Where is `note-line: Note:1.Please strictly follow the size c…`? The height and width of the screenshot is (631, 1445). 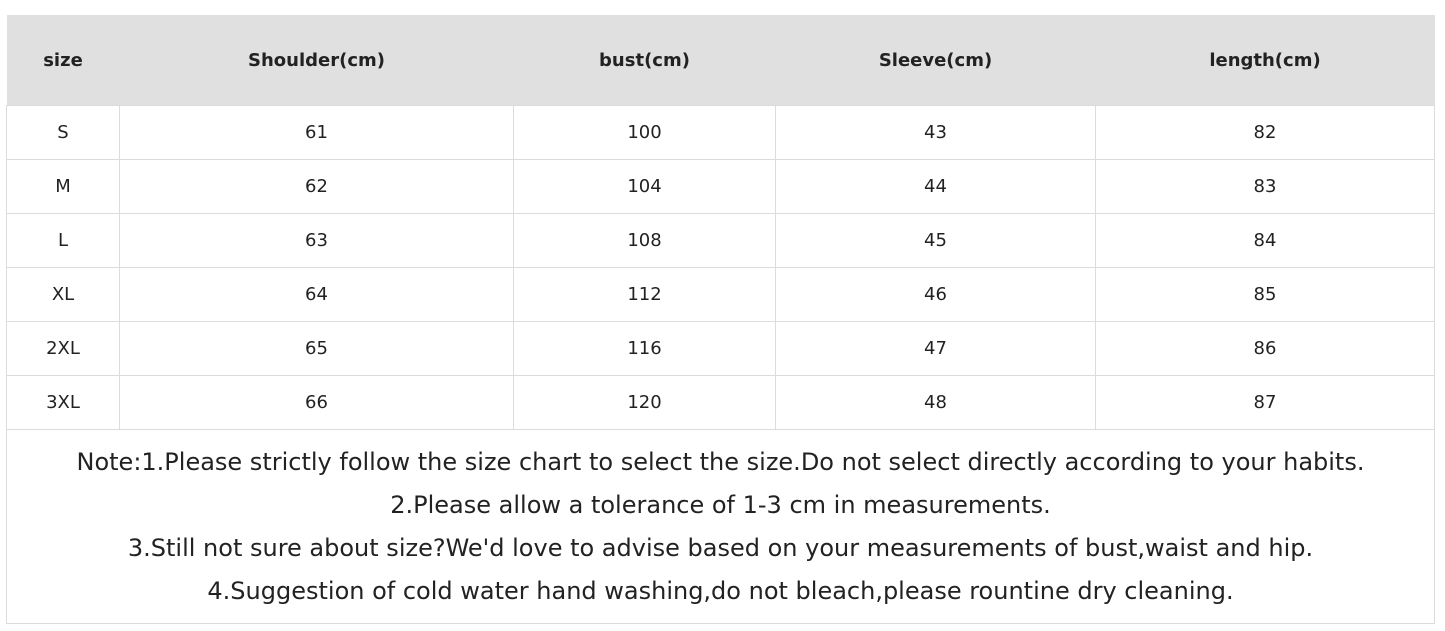 note-line: Note:1.Please strictly follow the size c… is located at coordinates (720, 461).